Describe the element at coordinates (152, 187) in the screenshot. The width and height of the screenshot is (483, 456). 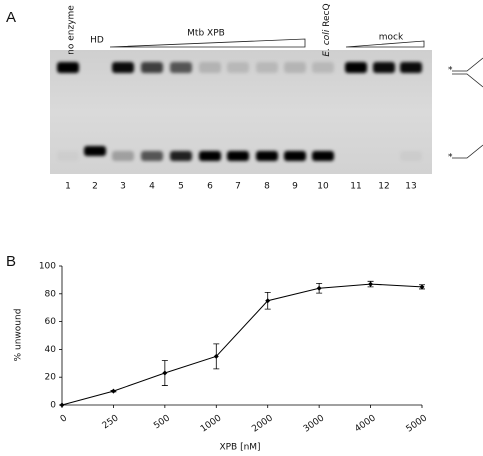
I see `lane-number: 4` at that location.